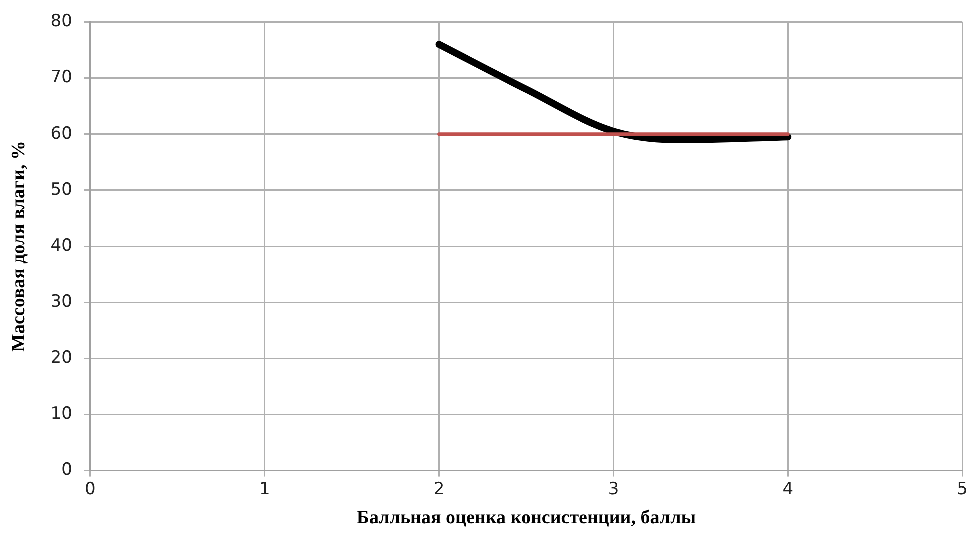 Image resolution: width=971 pixels, height=536 pixels. What do you see at coordinates (962, 489) in the screenshot?
I see `x-tick-label: 5` at bounding box center [962, 489].